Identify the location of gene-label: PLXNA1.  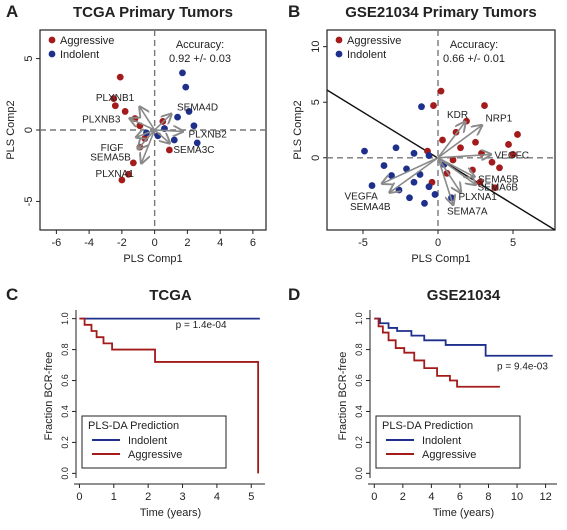
(478, 197).